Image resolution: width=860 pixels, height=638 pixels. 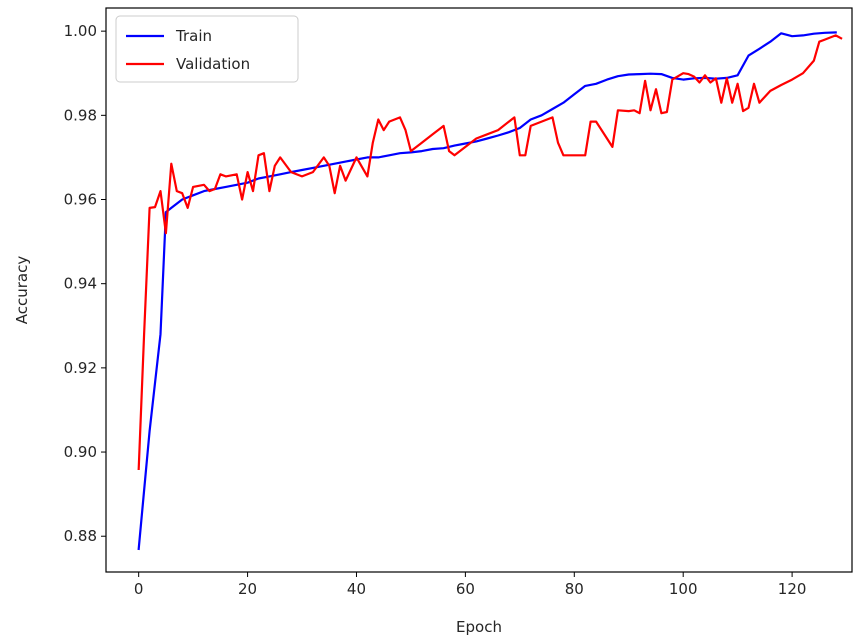 What do you see at coordinates (22, 290) in the screenshot?
I see `y-axis-label: Accuracy` at bounding box center [22, 290].